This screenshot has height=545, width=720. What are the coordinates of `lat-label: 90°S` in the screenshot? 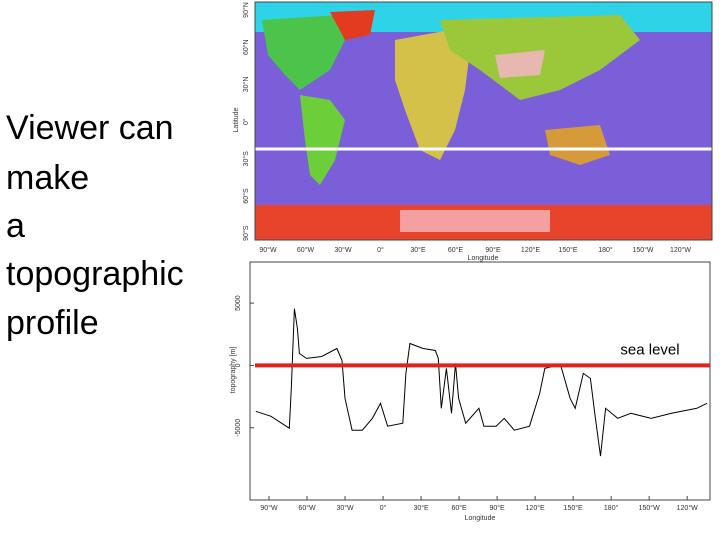 It's located at (246, 233).